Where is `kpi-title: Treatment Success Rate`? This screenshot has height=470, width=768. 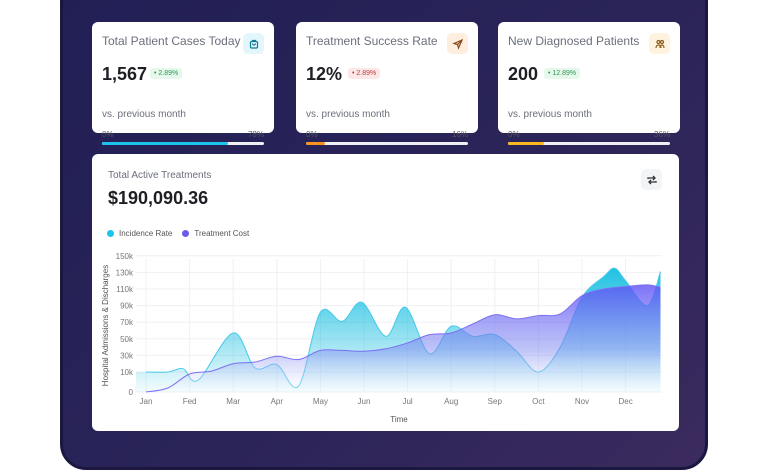 kpi-title: Treatment Success Rate is located at coordinates (372, 41).